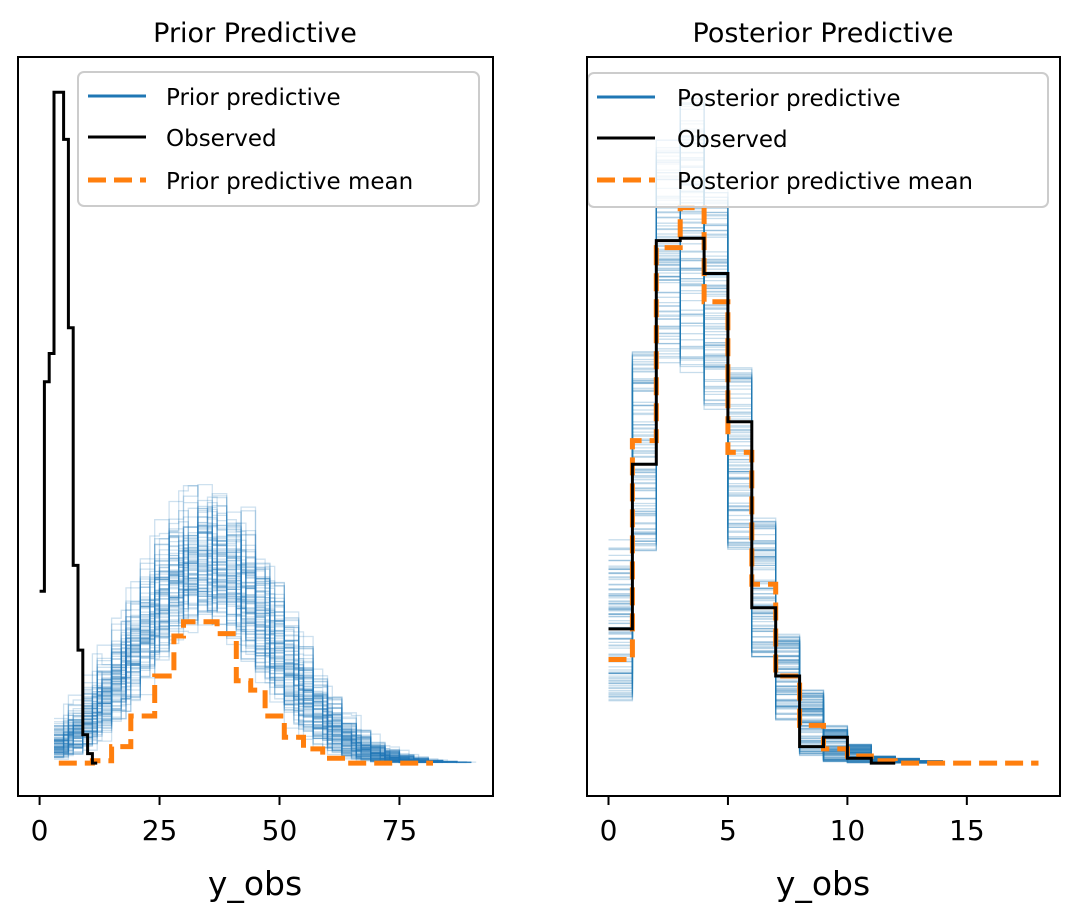 The height and width of the screenshot is (924, 1079). What do you see at coordinates (732, 140) in the screenshot?
I see `posterior-legend-observed-label: Observed` at bounding box center [732, 140].